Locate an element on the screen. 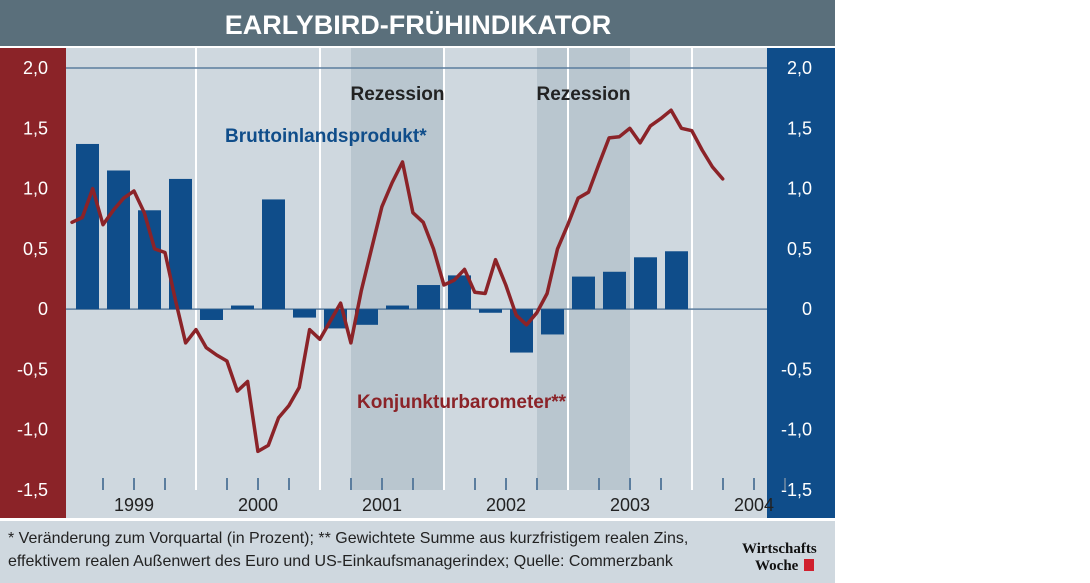  logo-line-1: Wirtschafts is located at coordinates (779, 549).